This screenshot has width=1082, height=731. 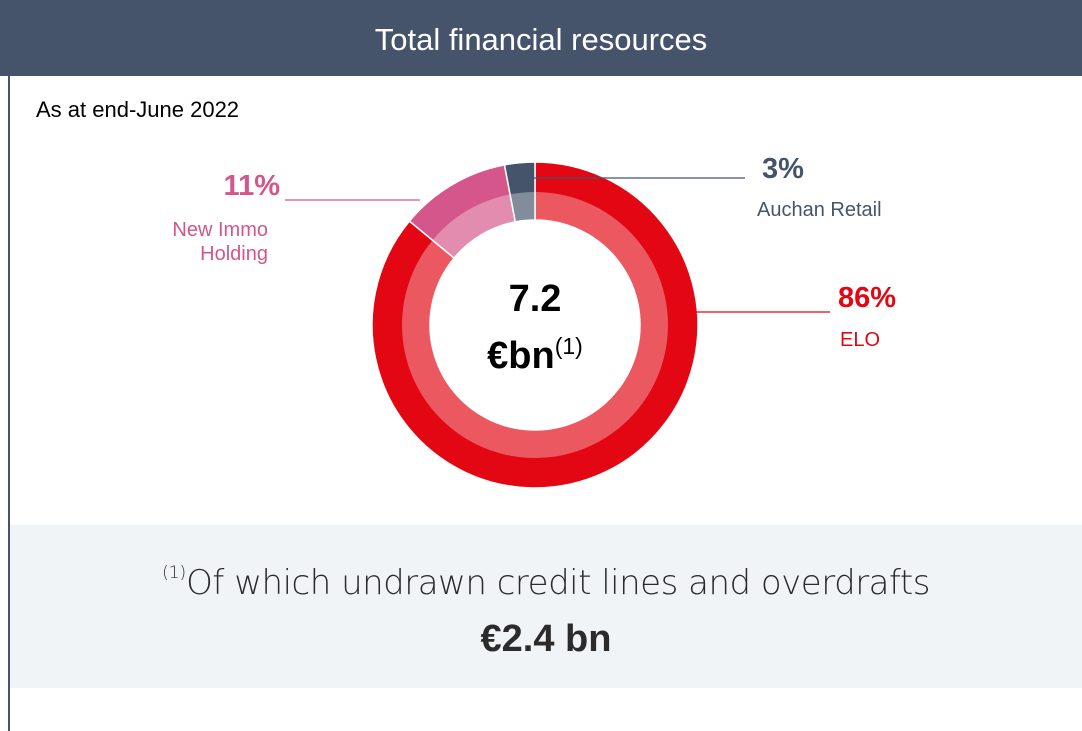 I want to click on center-unit-wrap: €bn(1), so click(x=535, y=355).